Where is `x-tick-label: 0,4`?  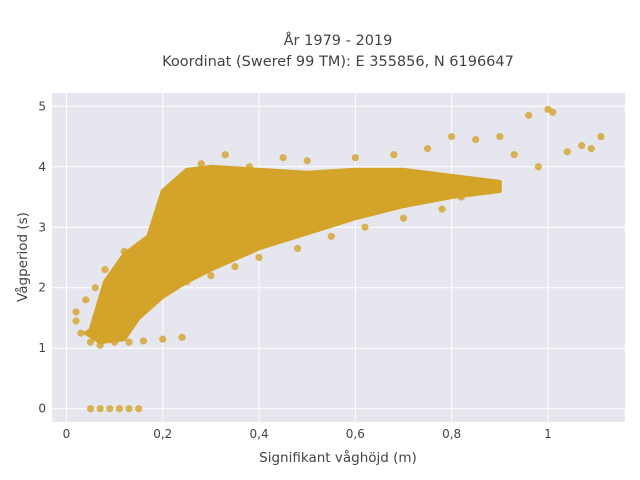
x-tick-label: 0,4 is located at coordinates (259, 434).